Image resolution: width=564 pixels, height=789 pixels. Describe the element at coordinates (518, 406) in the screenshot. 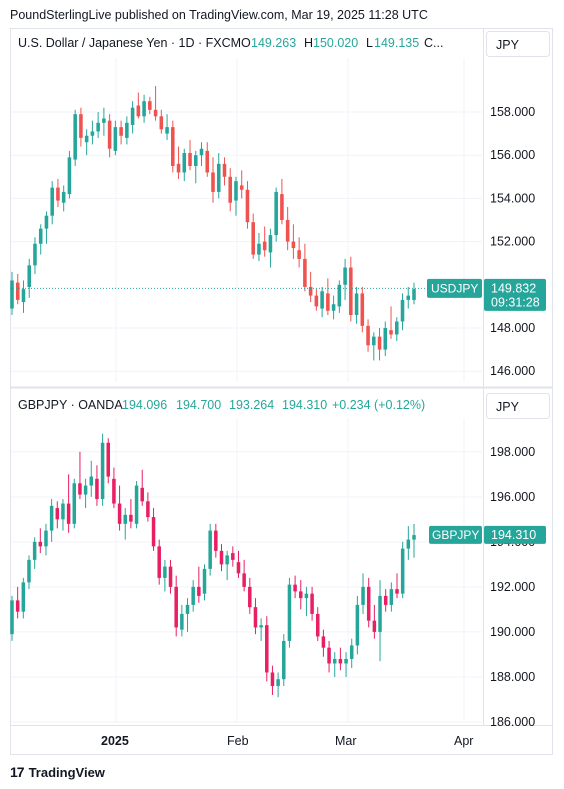

I see `gbpjpy-currency-button: JPY` at that location.